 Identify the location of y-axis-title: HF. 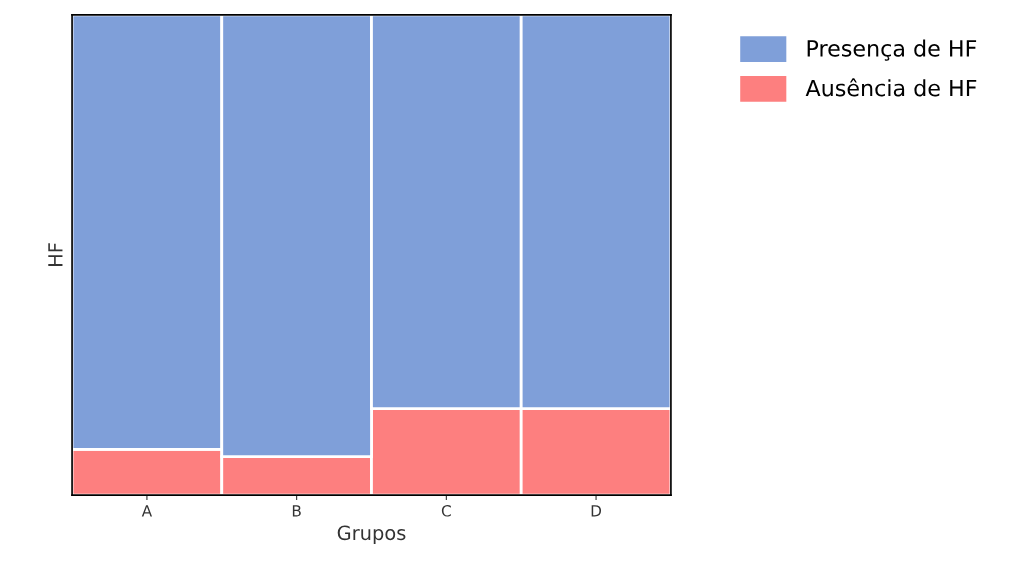
(55, 254).